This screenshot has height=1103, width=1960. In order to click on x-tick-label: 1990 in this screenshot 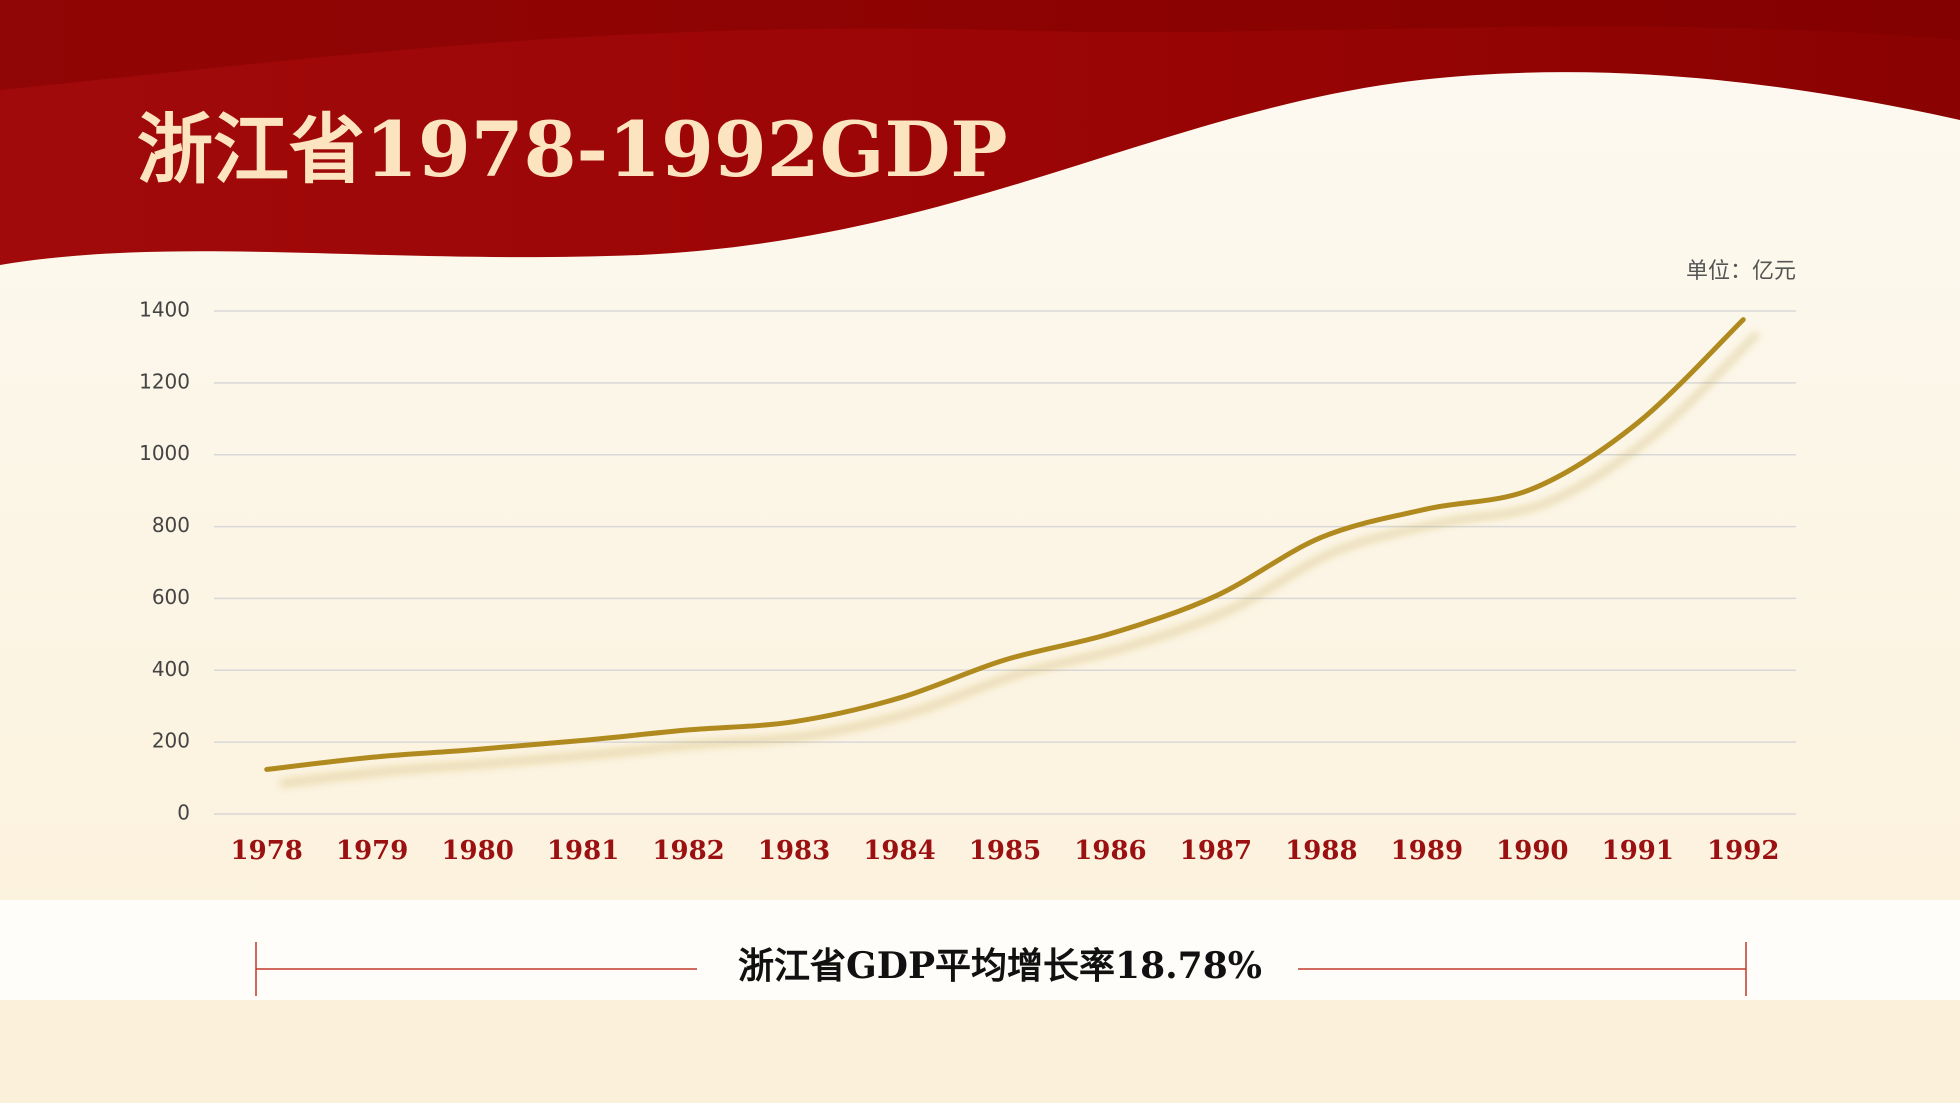, I will do `click(1532, 851)`.